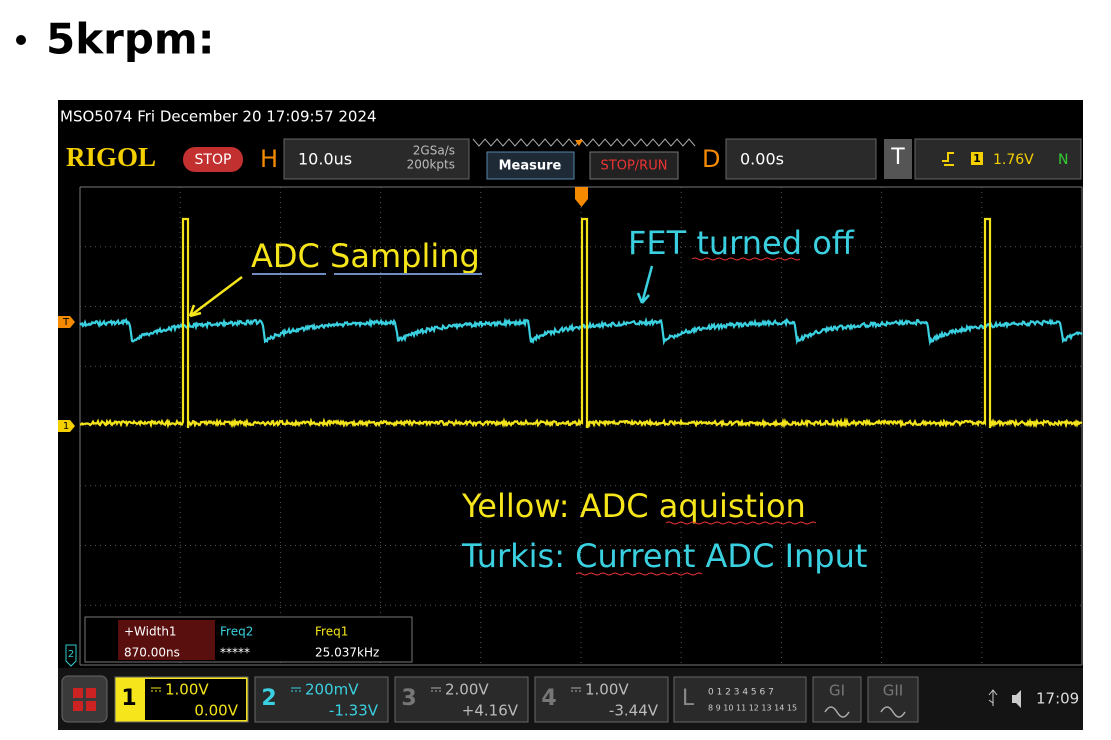  What do you see at coordinates (1063, 160) in the screenshot?
I see `trigger-mode: N` at bounding box center [1063, 160].